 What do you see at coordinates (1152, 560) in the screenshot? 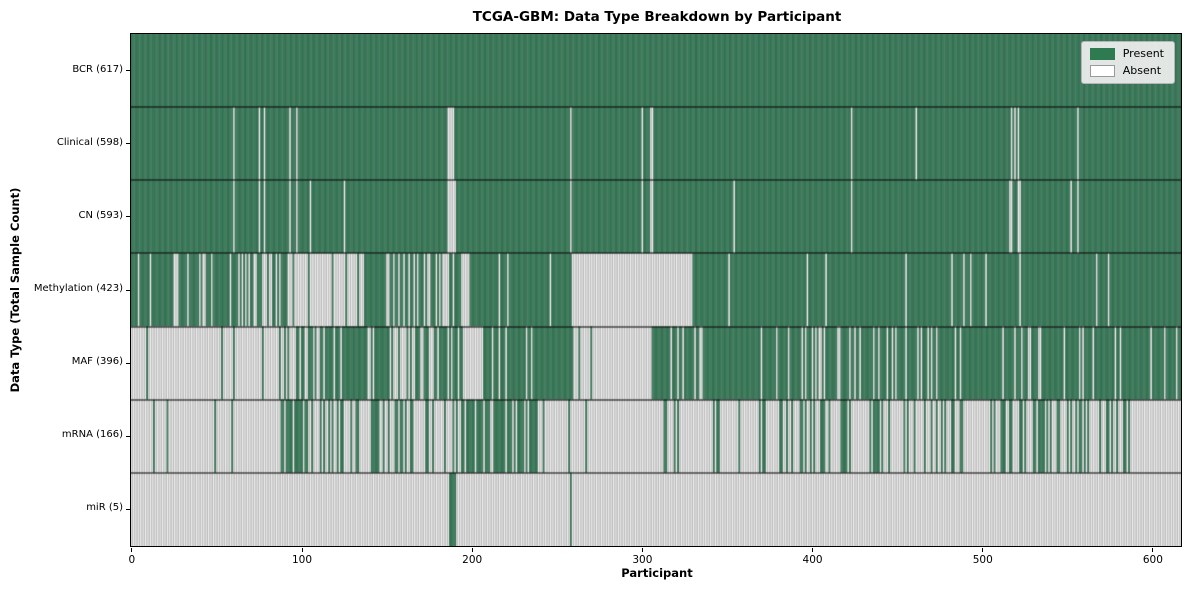
I see `x-tick-label: 600` at bounding box center [1152, 560].